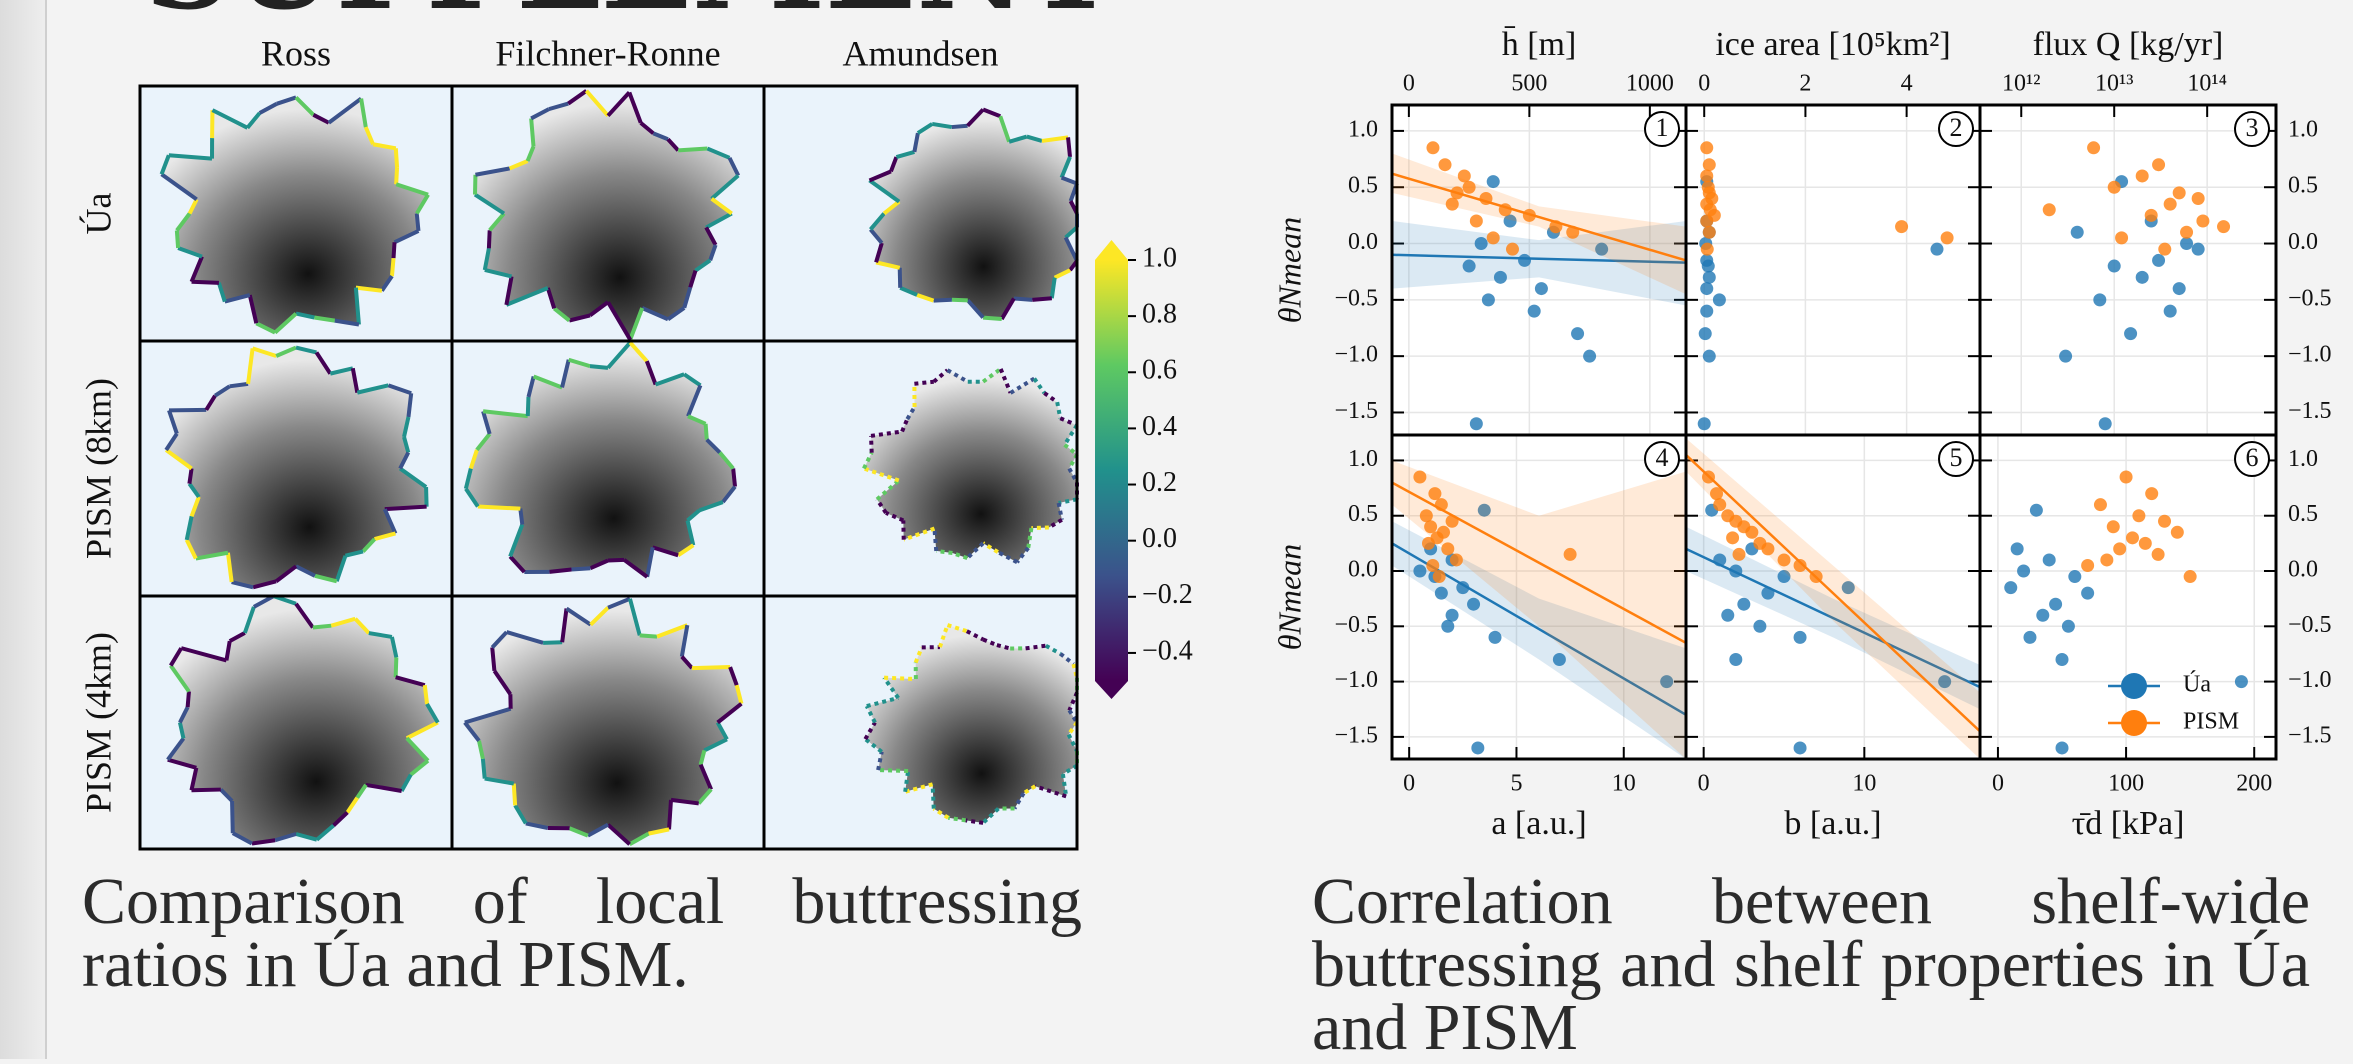  What do you see at coordinates (2021, 84) in the screenshot?
I see `x-tick-label: 10¹²` at bounding box center [2021, 84].